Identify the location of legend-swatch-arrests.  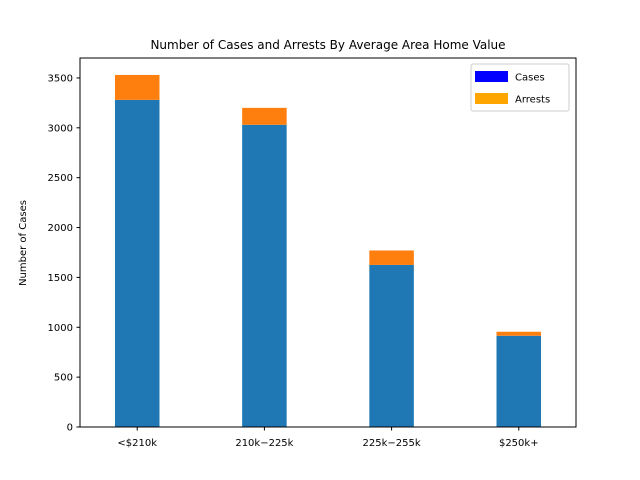
(491, 98).